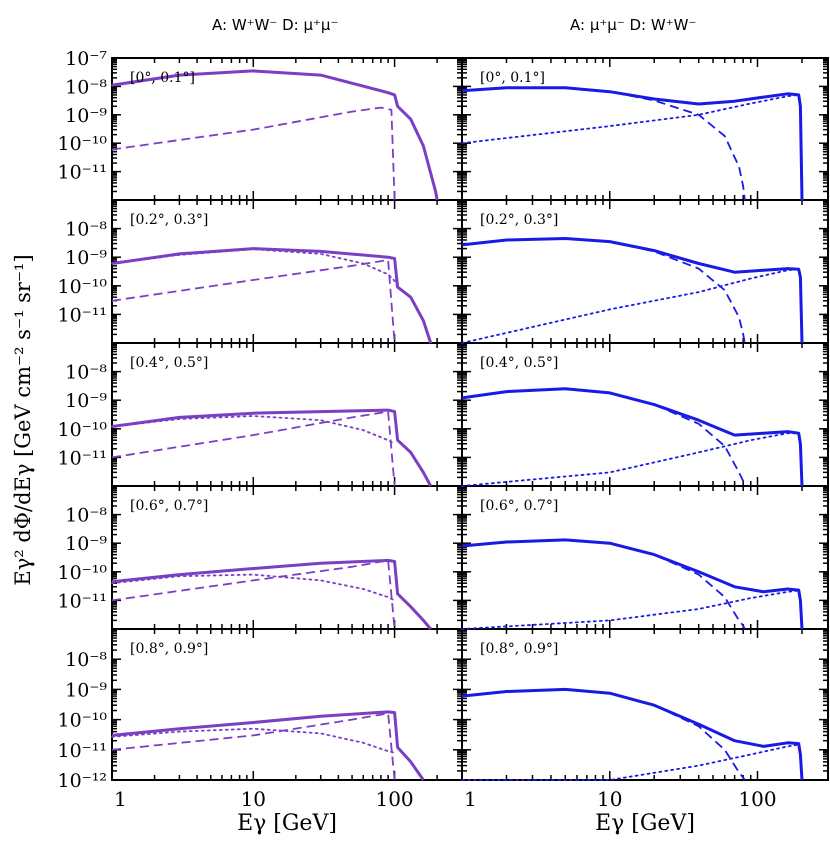 The image size is (830, 845). What do you see at coordinates (23, 419) in the screenshot?
I see `y-axis-label: Eγ² dΦ/dEγ [GeV cm⁻² s⁻¹ sr⁻¹]` at bounding box center [23, 419].